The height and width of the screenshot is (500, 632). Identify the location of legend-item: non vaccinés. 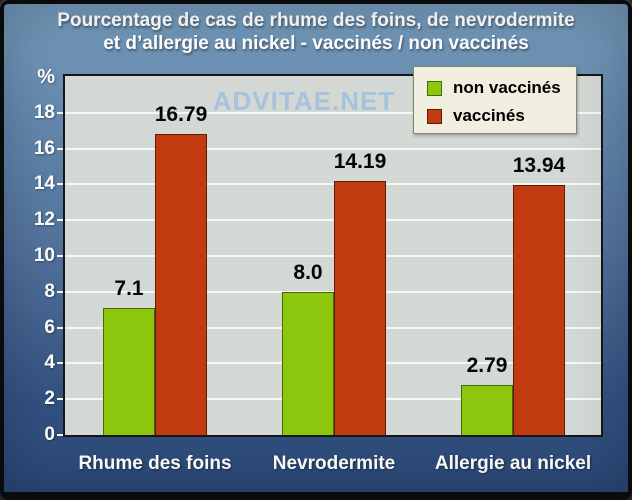
(495, 88).